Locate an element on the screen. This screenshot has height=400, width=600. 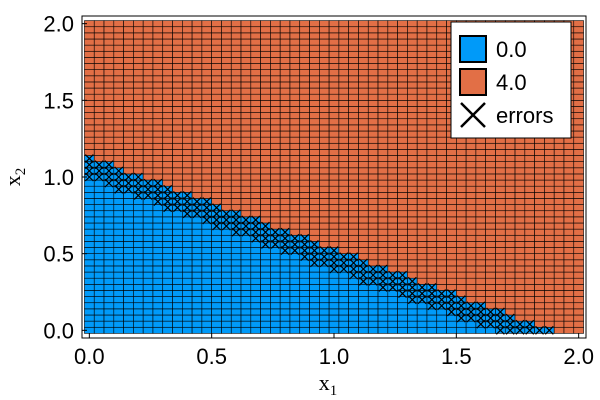
y-axis-label: x2 is located at coordinates (14, 177).